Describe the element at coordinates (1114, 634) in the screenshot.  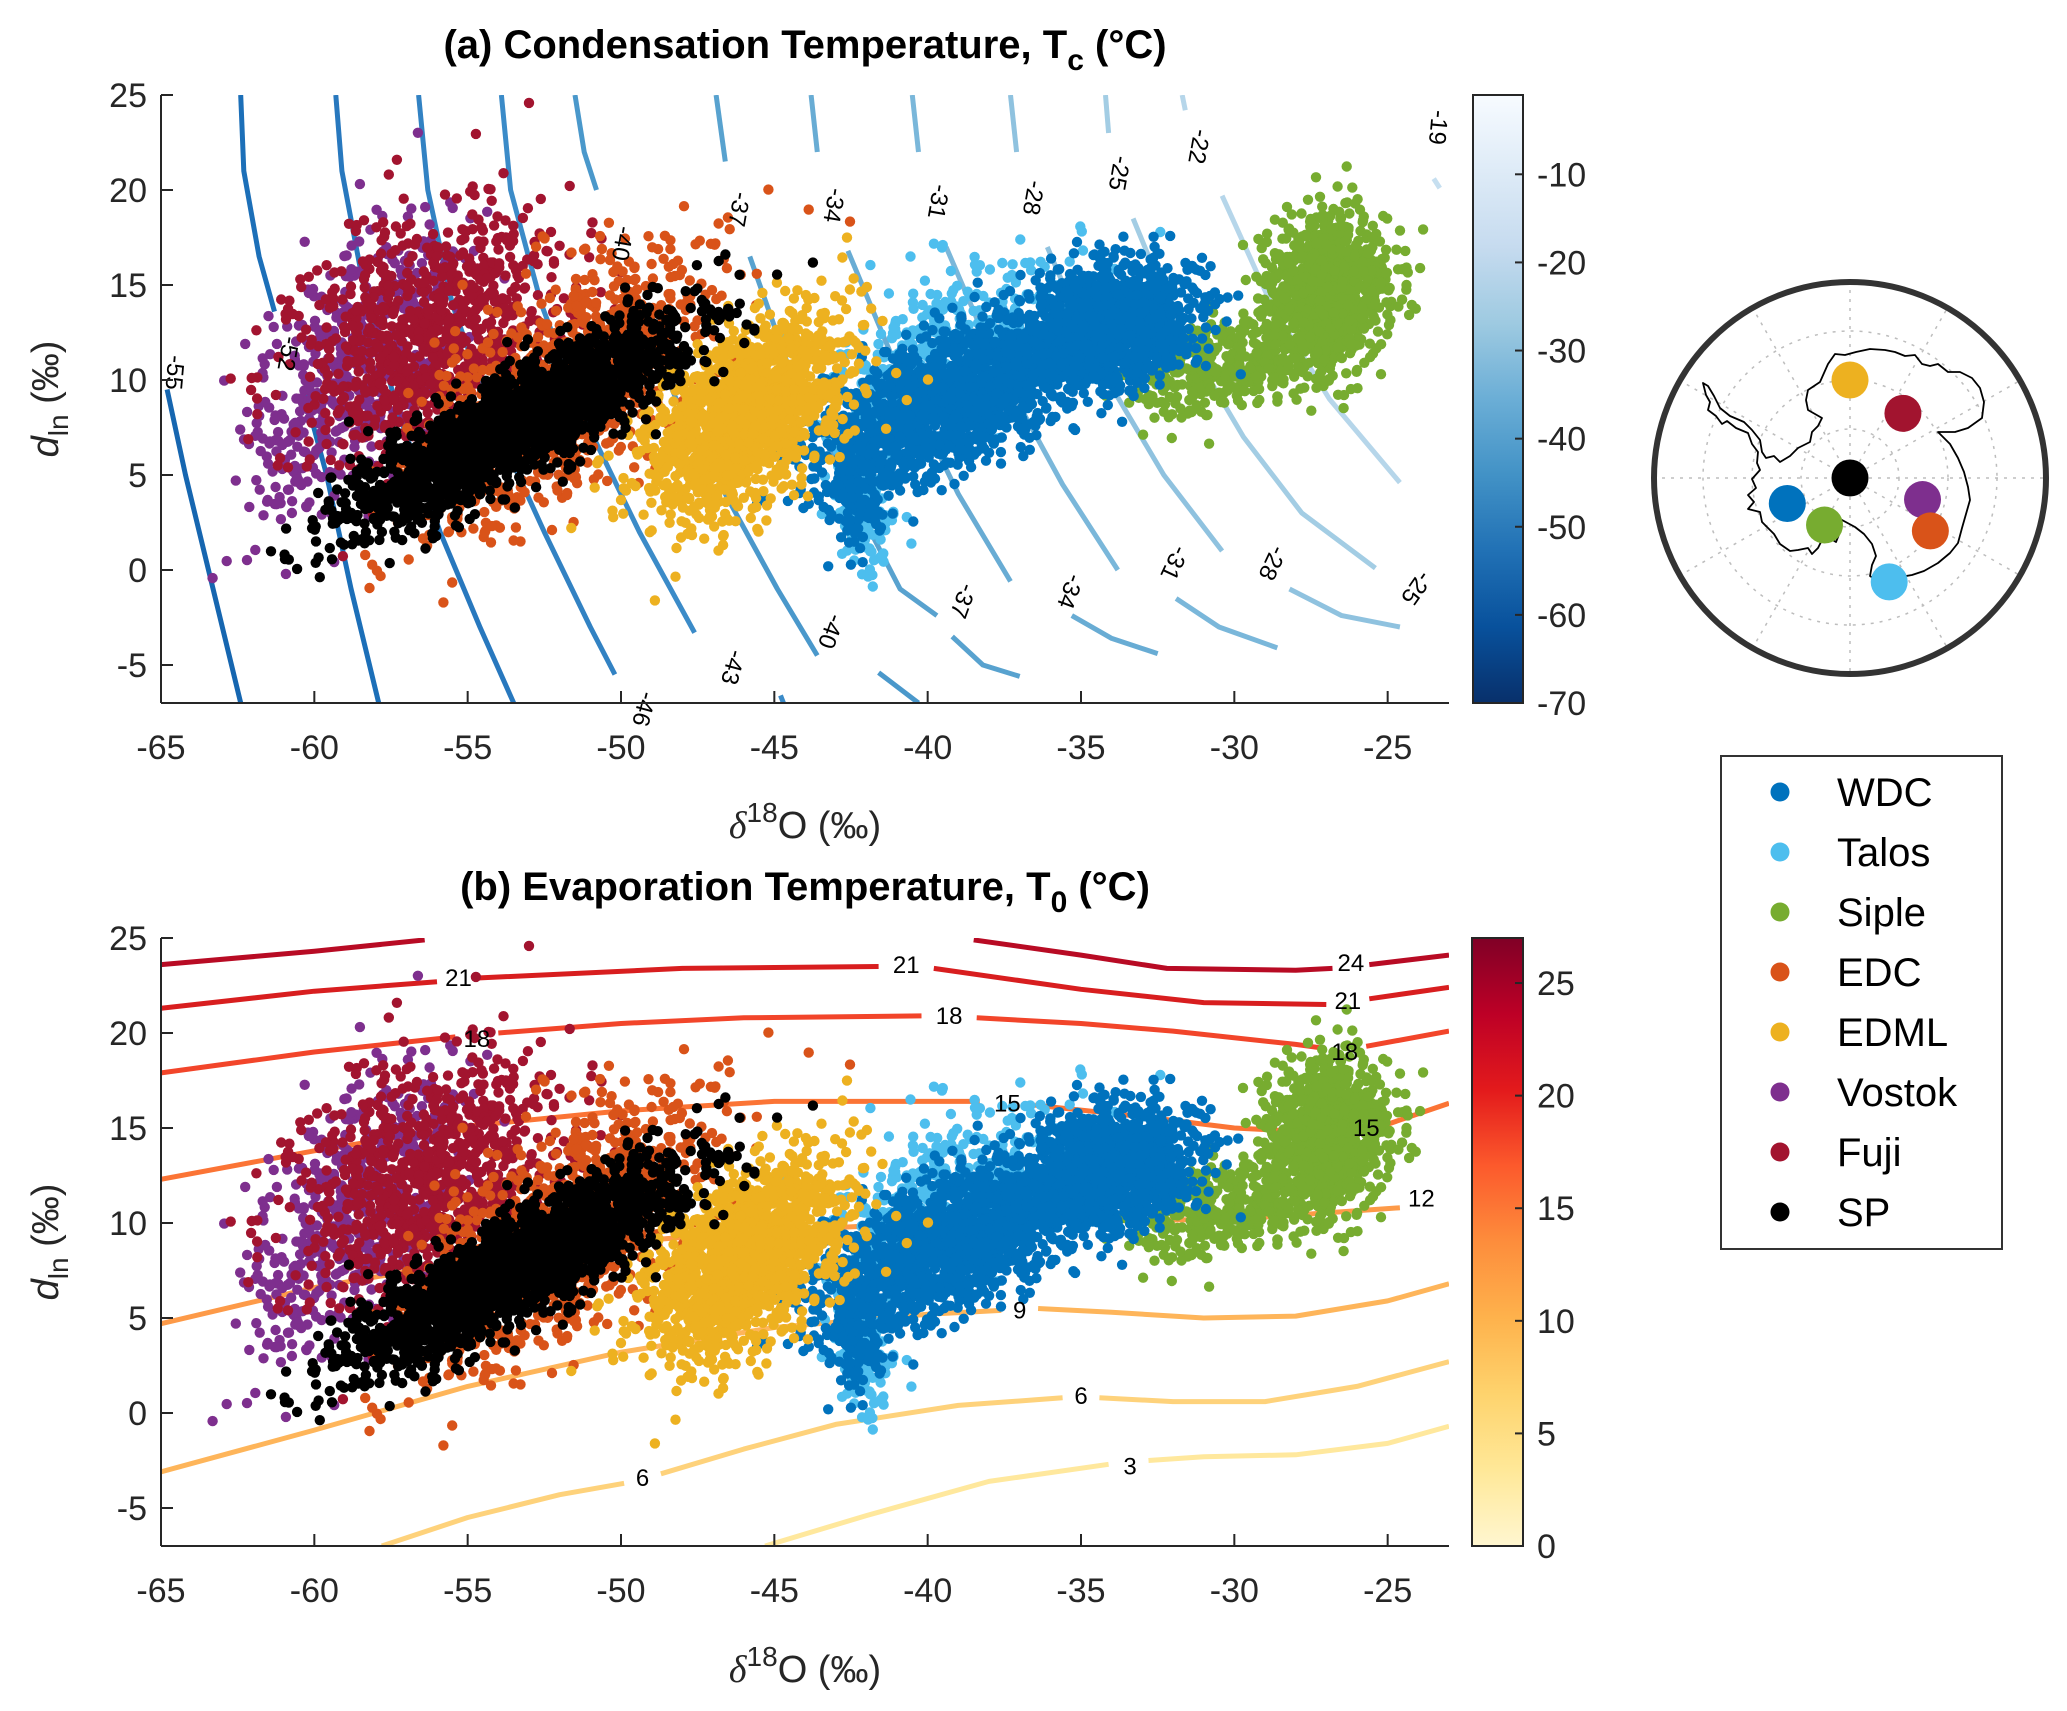
I see `contour-line-minus34` at that location.